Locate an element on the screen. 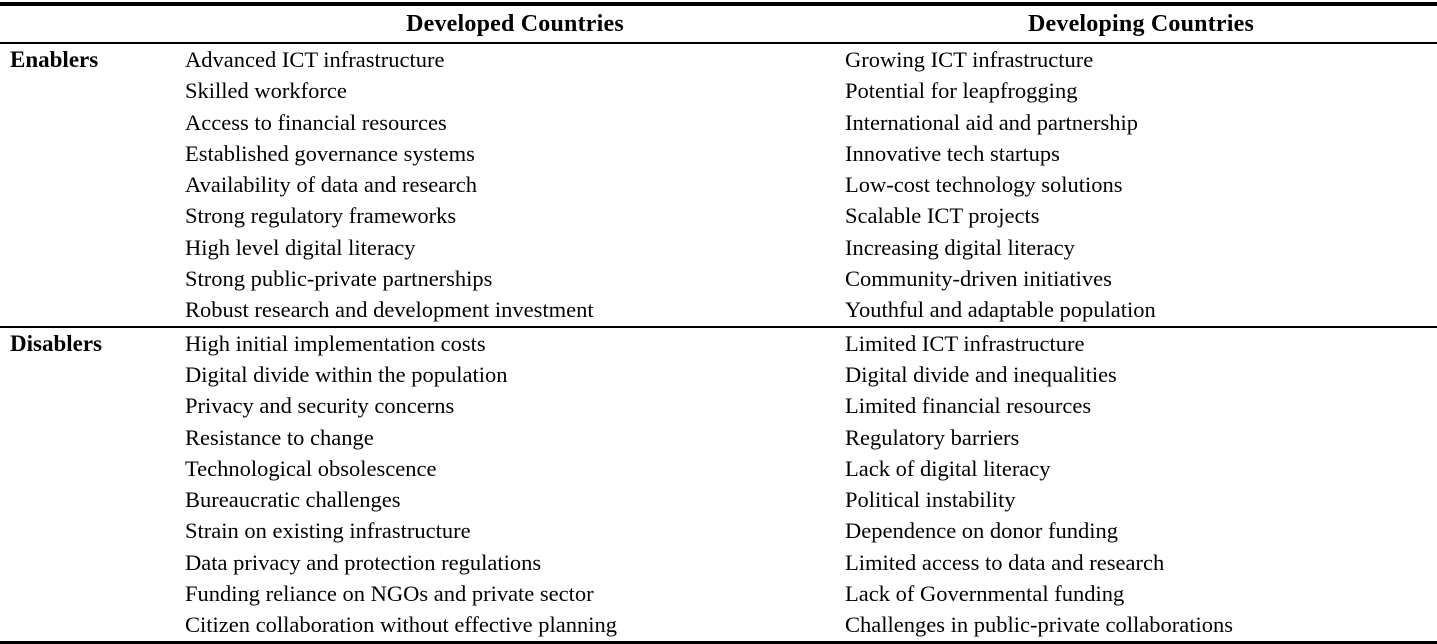 The width and height of the screenshot is (1437, 644). table-cell: Strong regulatory frameworks is located at coordinates (321, 216).